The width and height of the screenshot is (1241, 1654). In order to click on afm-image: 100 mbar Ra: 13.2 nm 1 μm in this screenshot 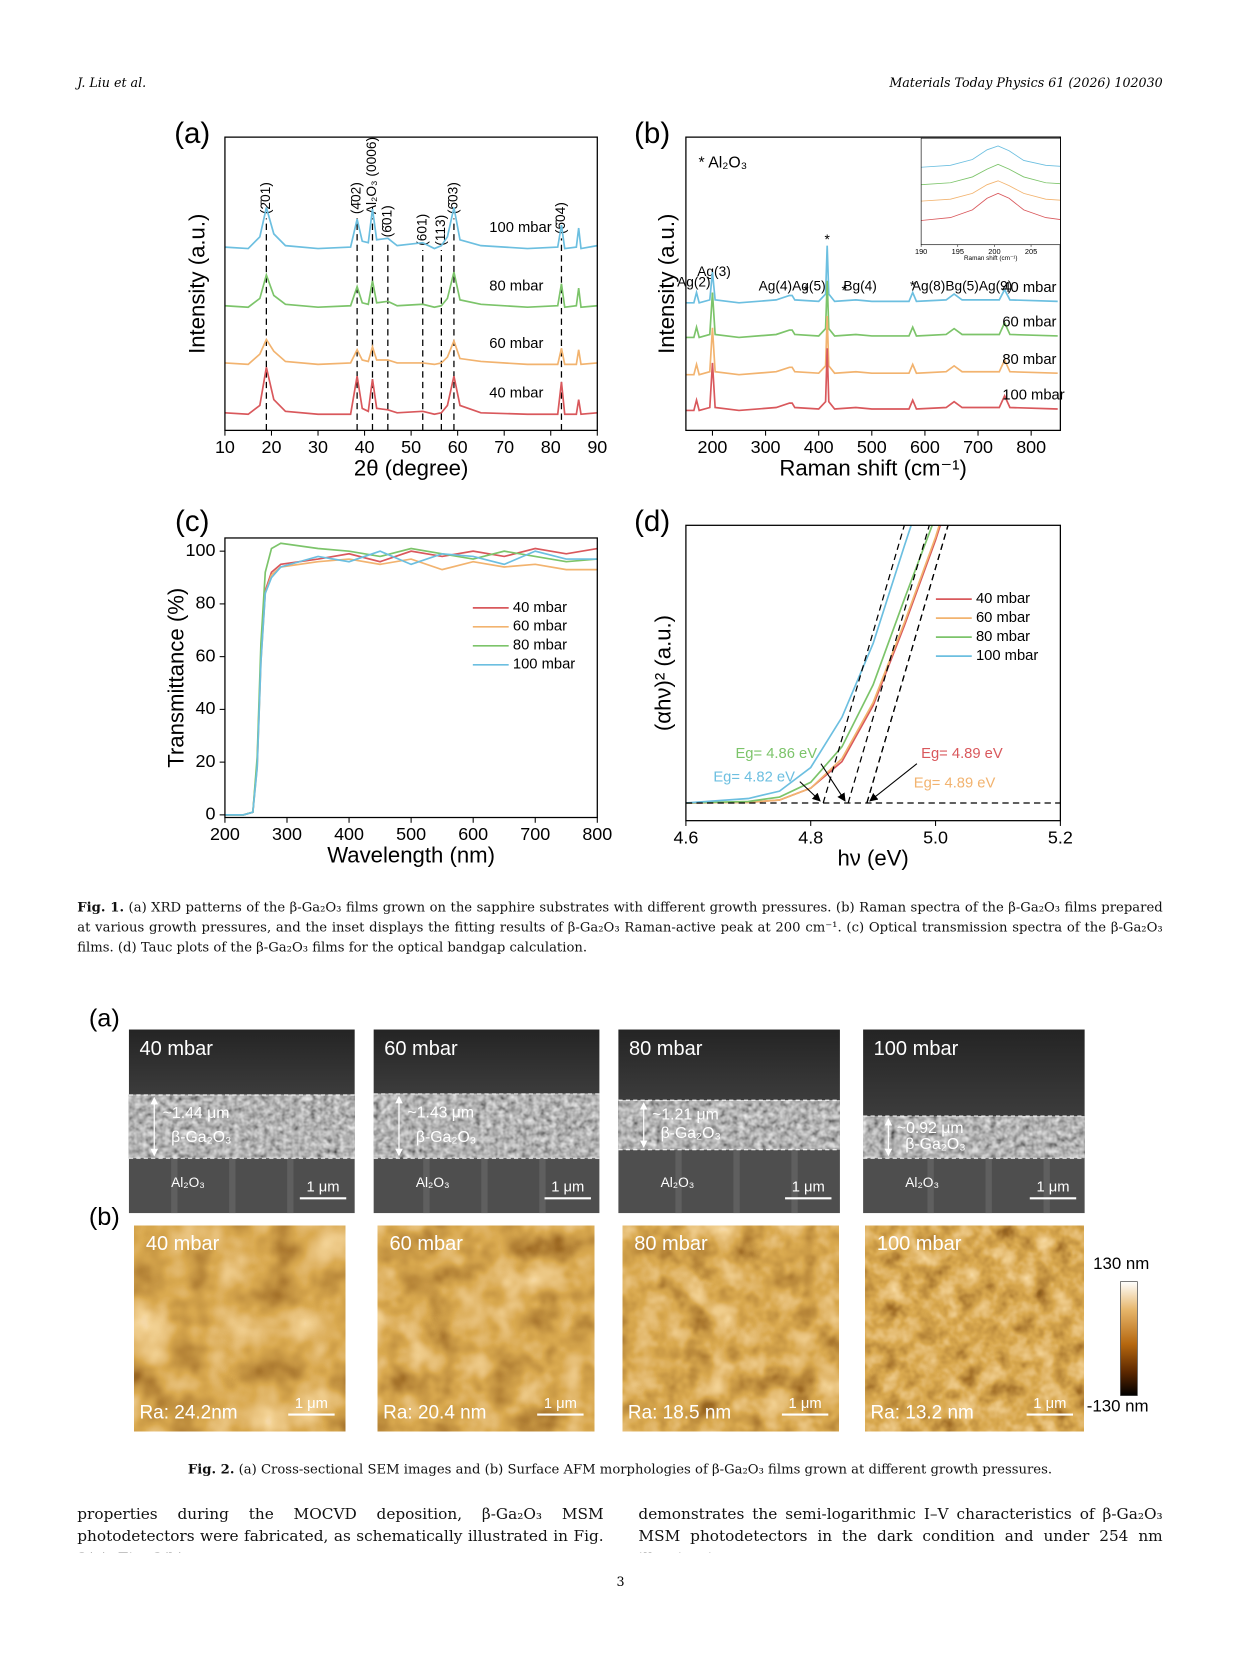, I will do `click(974, 1328)`.